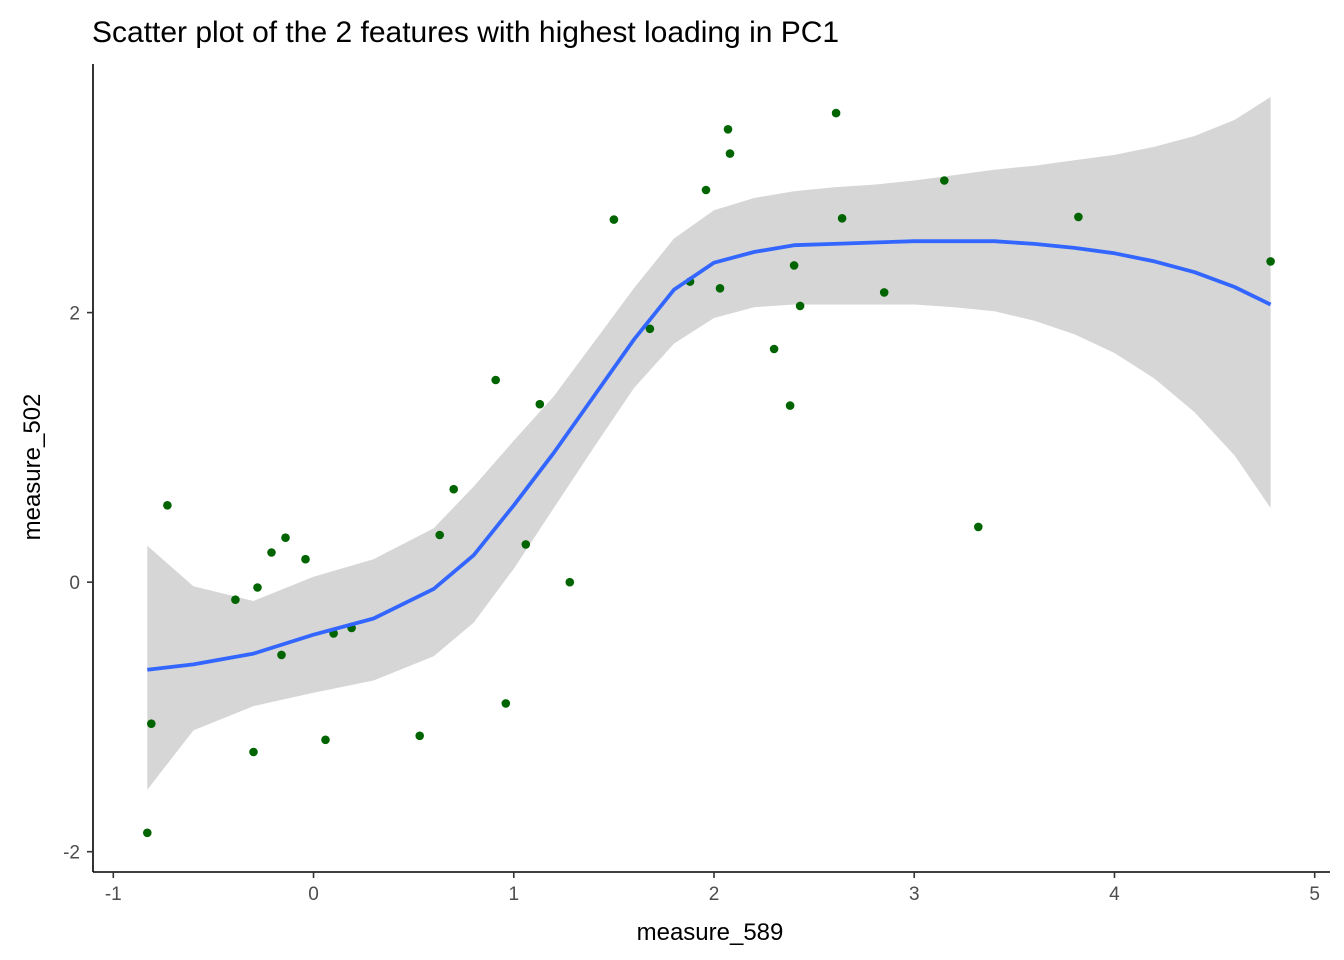 This screenshot has height=960, width=1344. Describe the element at coordinates (1314, 894) in the screenshot. I see `x-tick-label-5: 5` at that location.